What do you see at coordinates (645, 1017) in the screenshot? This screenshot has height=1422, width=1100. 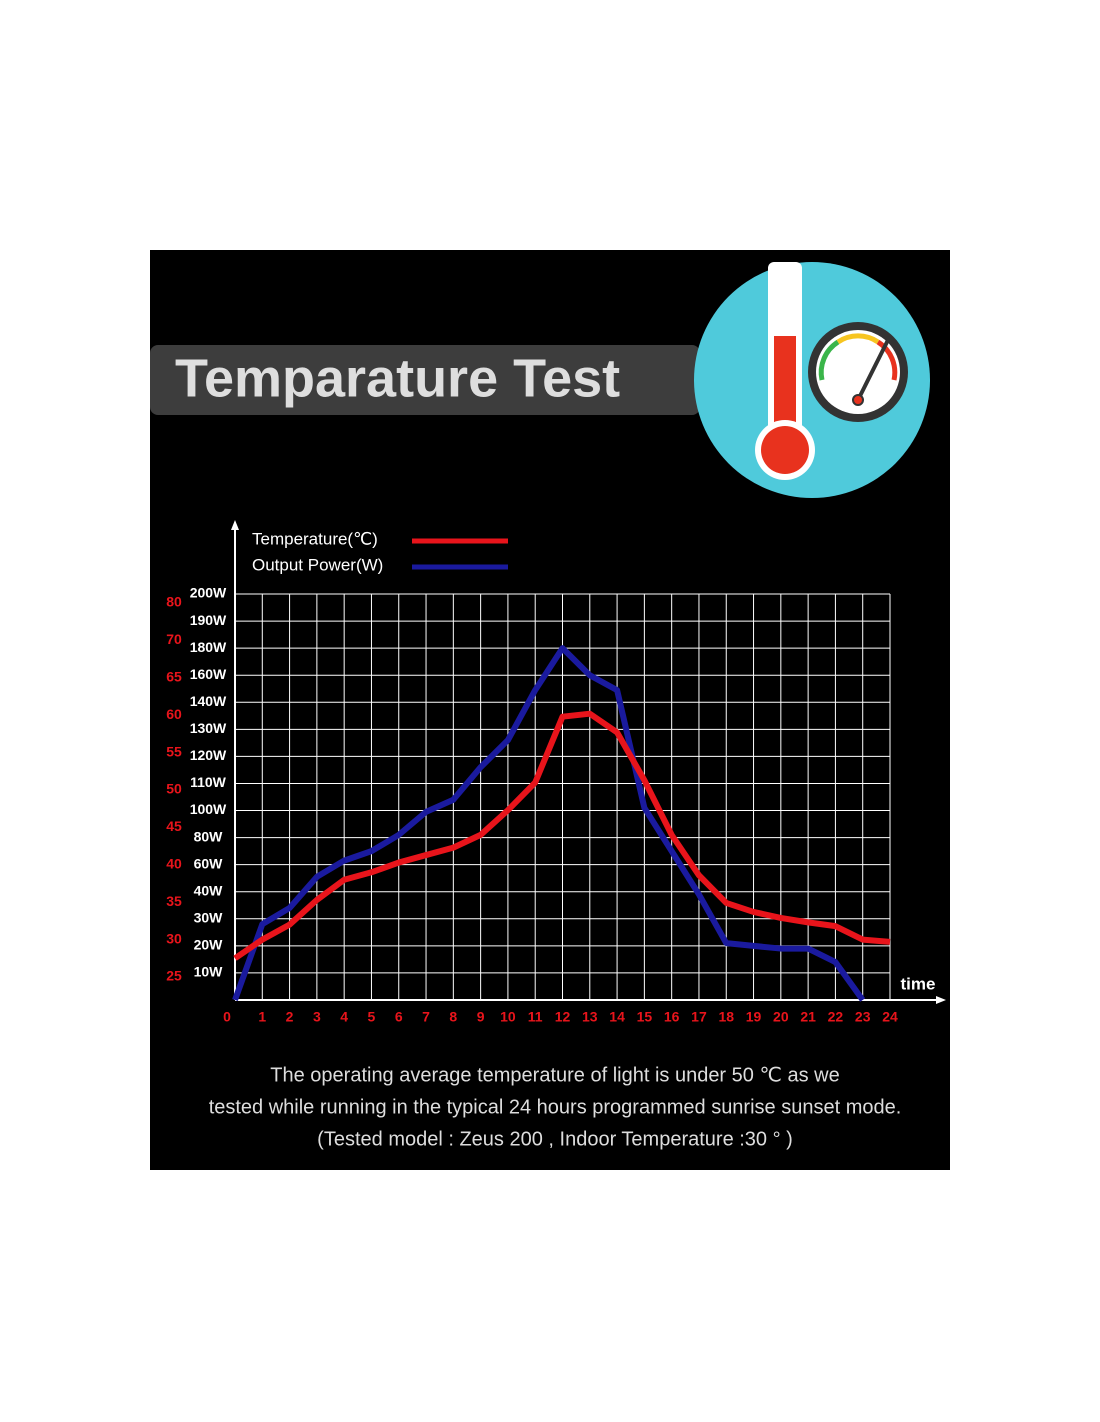 I see `x-tick-label: 15` at bounding box center [645, 1017].